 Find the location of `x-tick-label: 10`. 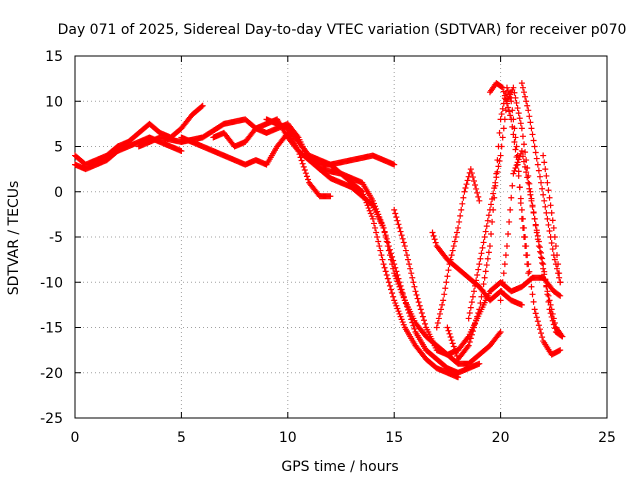

x-tick-label: 10 is located at coordinates (288, 438).